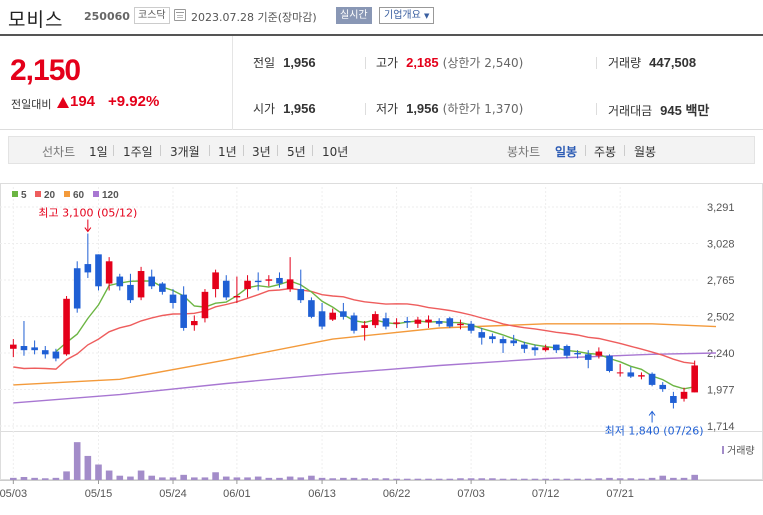 Image resolution: width=763 pixels, height=515 pixels. What do you see at coordinates (264, 109) in the screenshot?
I see `open-label: 시가` at bounding box center [264, 109].